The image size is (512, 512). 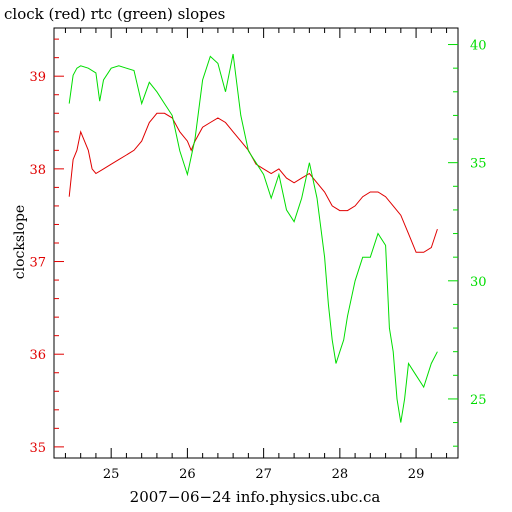 I want to click on y-axis-label: clockslope, so click(x=20, y=242).